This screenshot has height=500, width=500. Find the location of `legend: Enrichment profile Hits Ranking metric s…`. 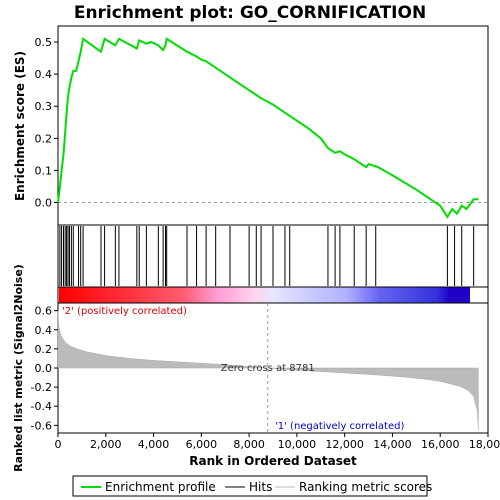

legend: Enrichment profile Hits Ranking metric s… is located at coordinates (252, 486).